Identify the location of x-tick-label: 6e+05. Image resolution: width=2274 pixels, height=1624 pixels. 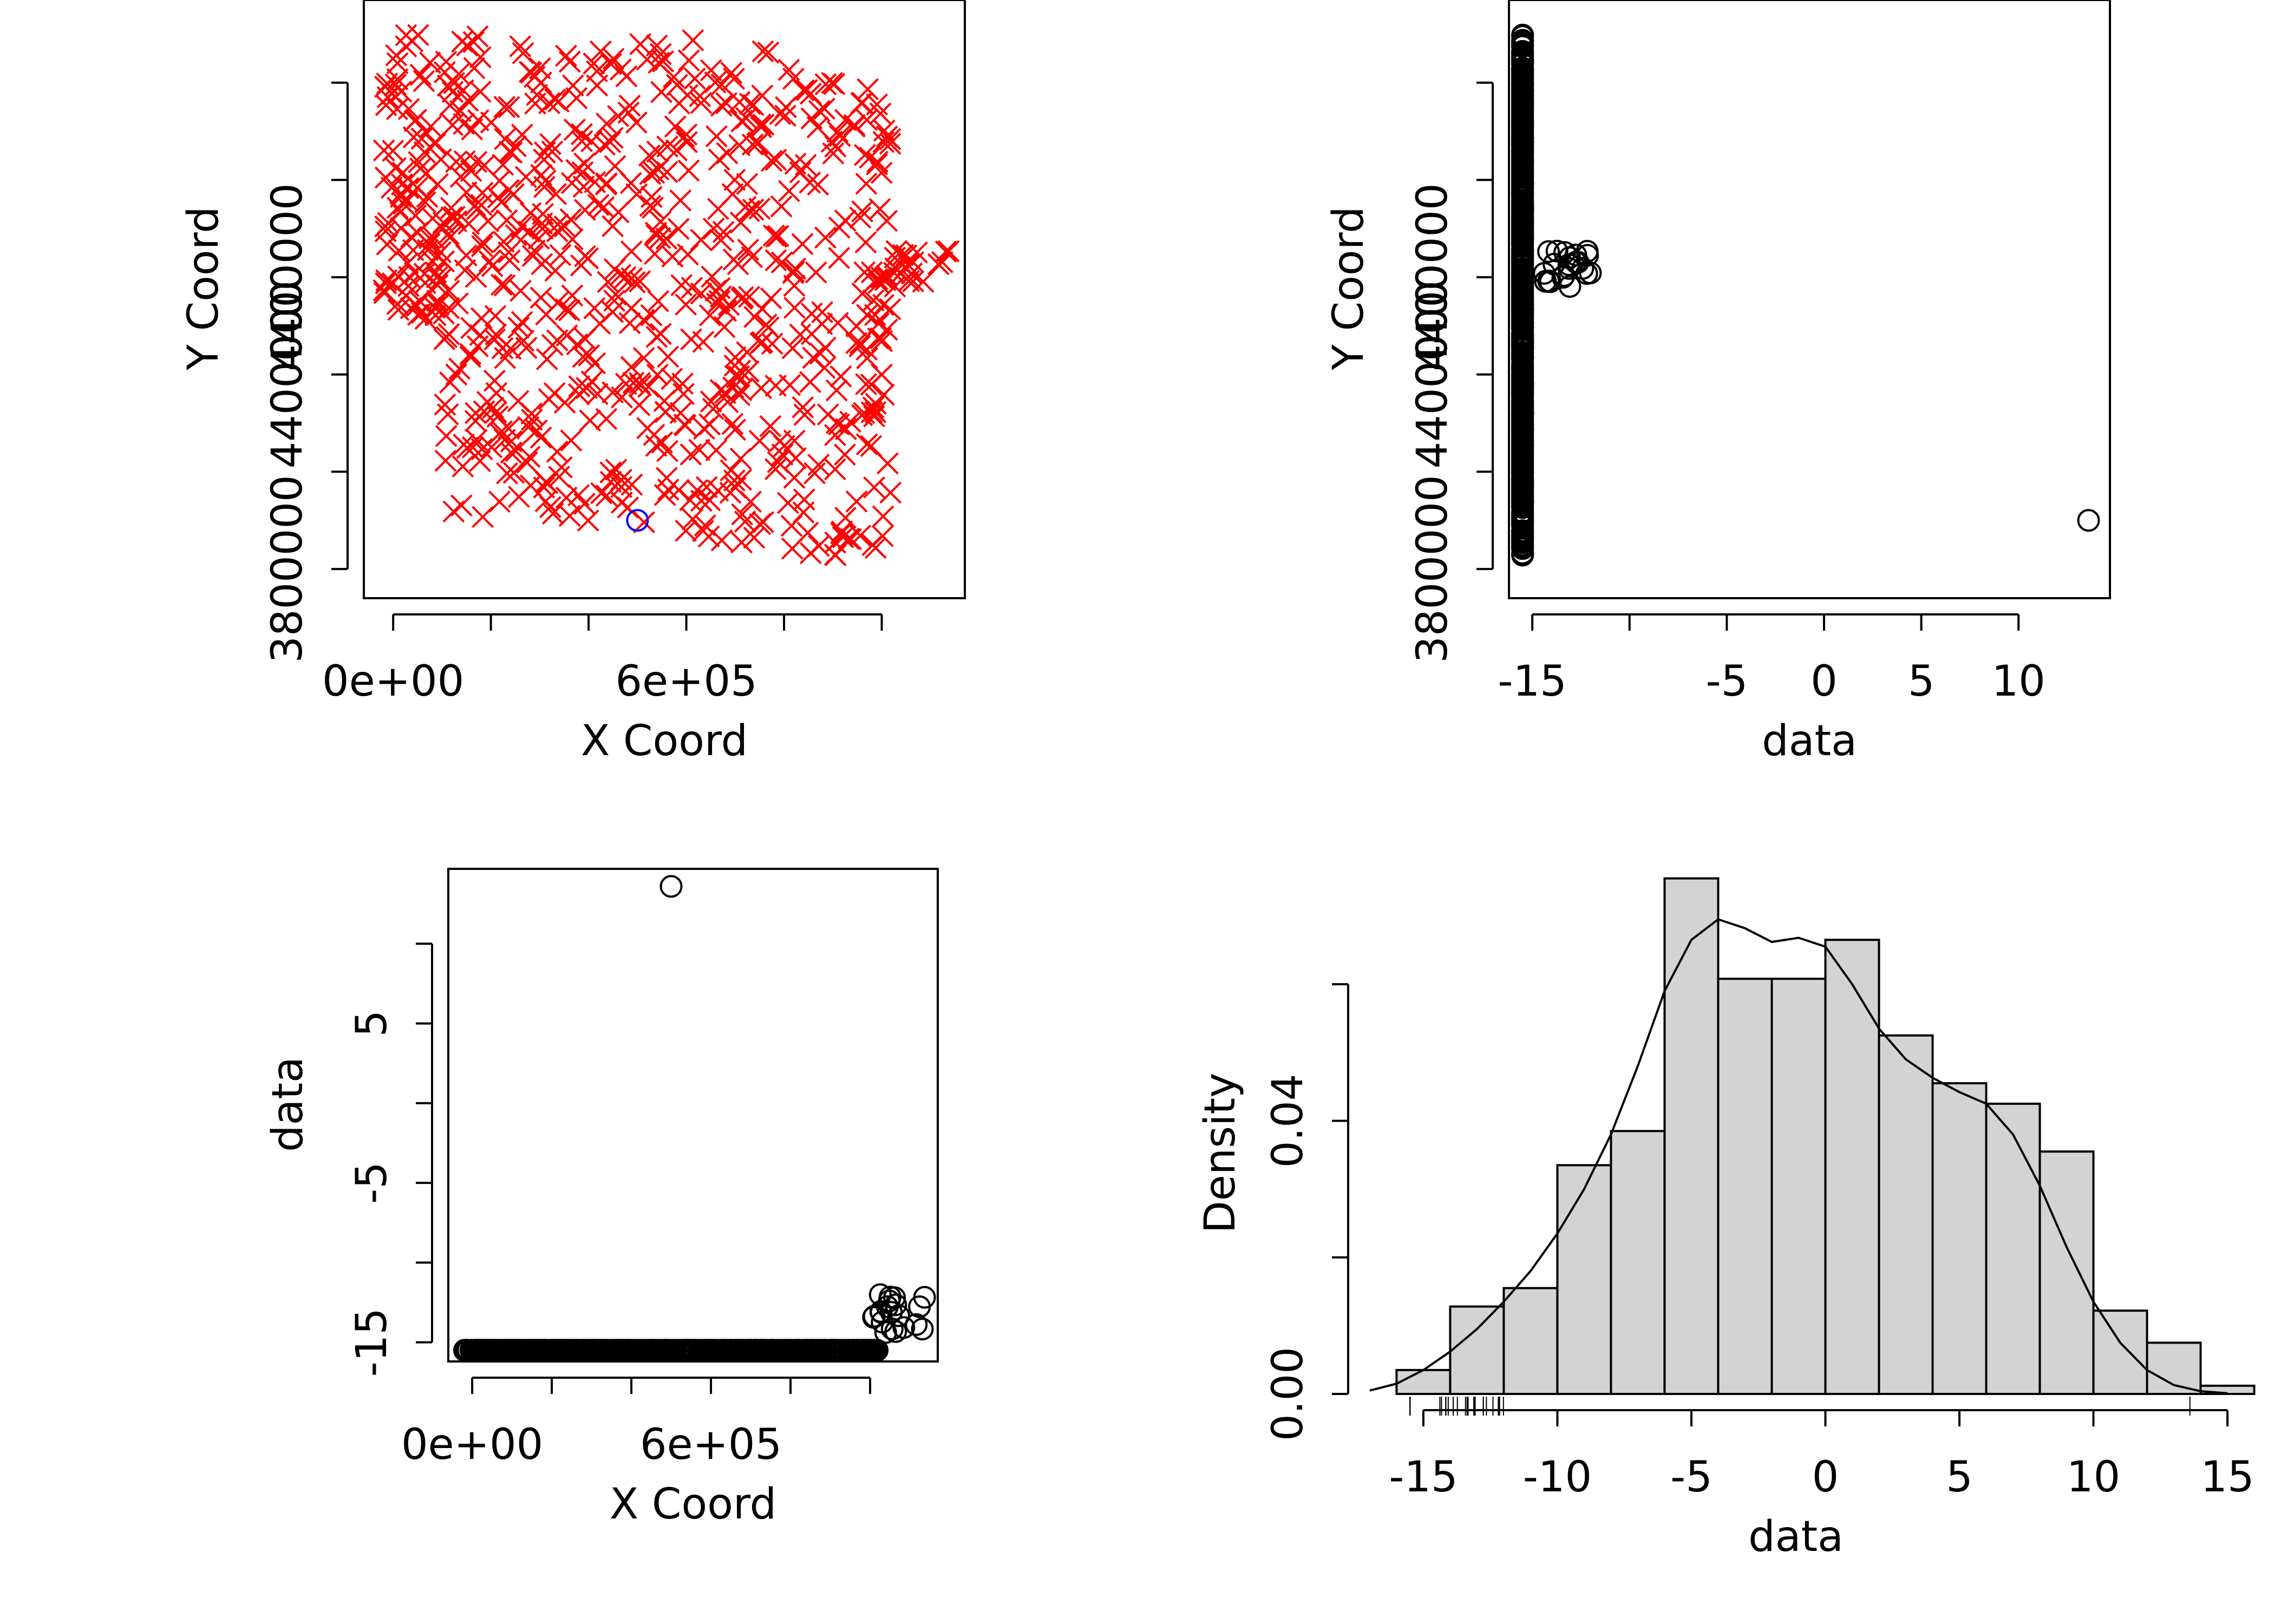
(686, 682).